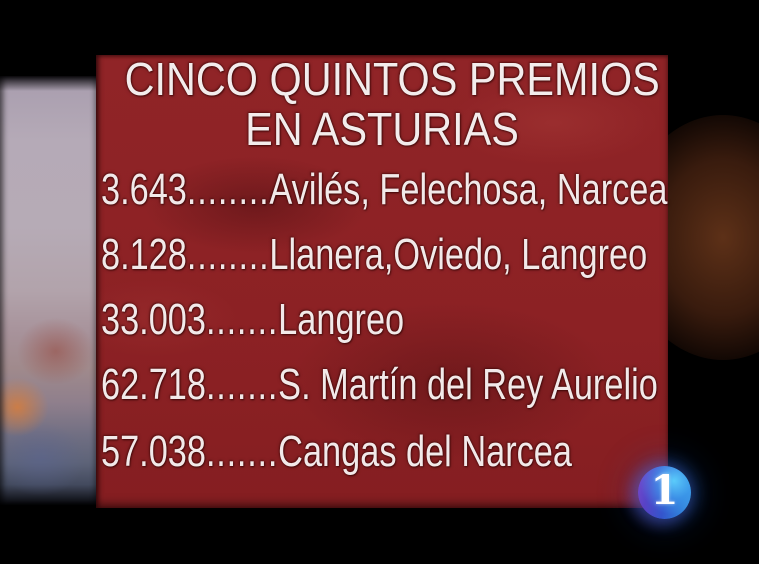 This screenshot has height=564, width=759. What do you see at coordinates (153, 451) in the screenshot?
I see `prize-number: 57.038` at bounding box center [153, 451].